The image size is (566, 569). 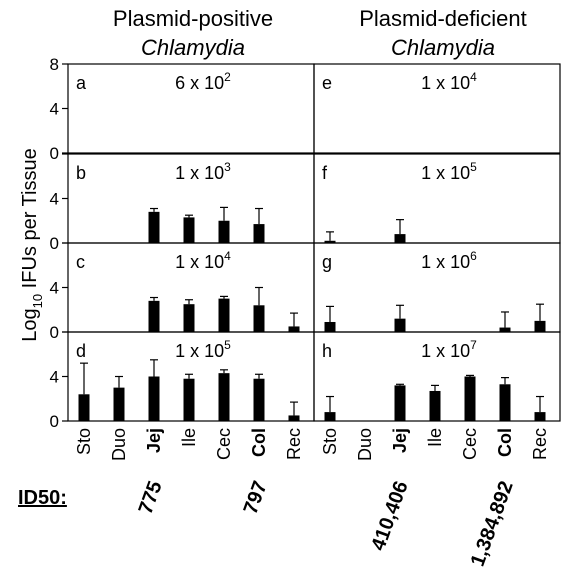 What do you see at coordinates (389, 515) in the screenshot?
I see `id50-value-right-Jej: 410,406` at bounding box center [389, 515].